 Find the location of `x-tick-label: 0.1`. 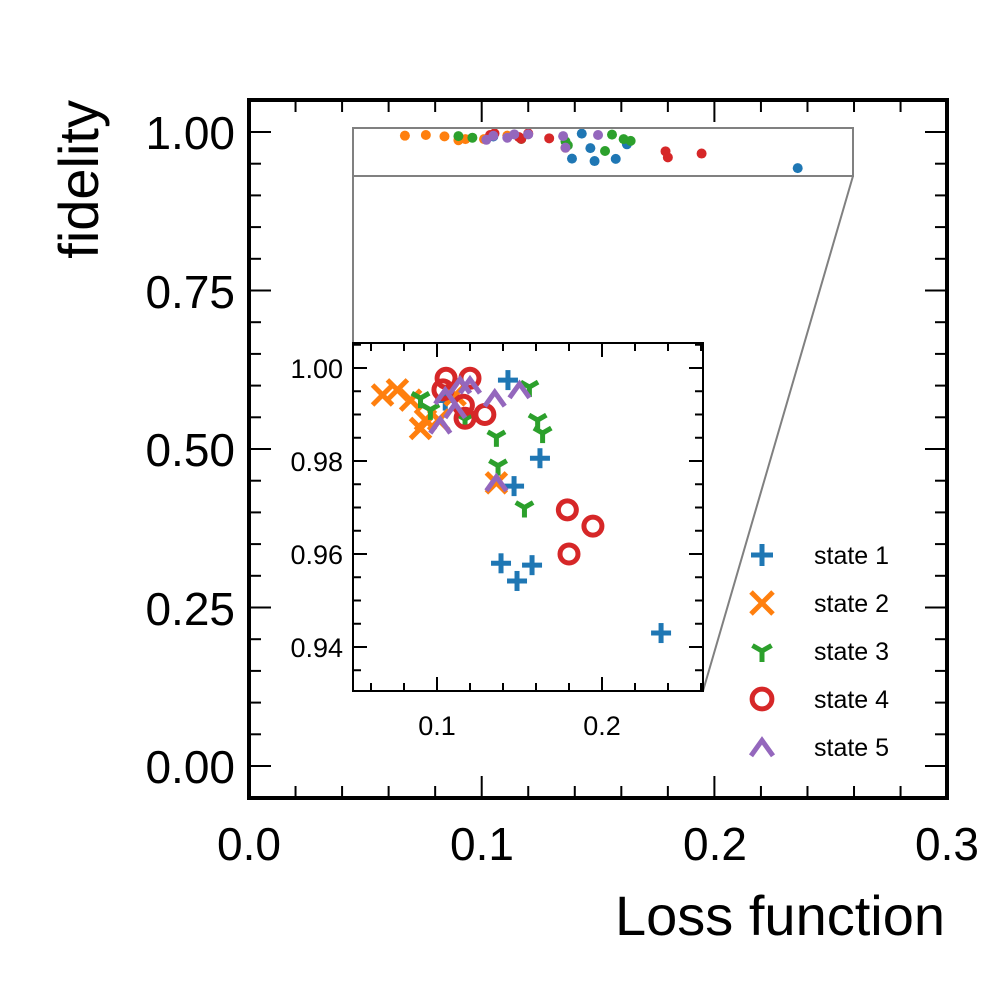

x-tick-label: 0.1 is located at coordinates (482, 844).